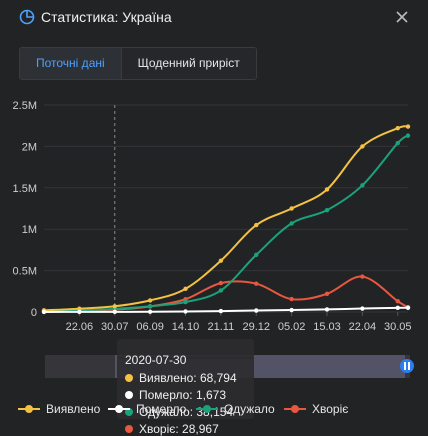 The height and width of the screenshot is (436, 428). I want to click on tooltip-active-text: Хворіє: 28,967, so click(179, 429).